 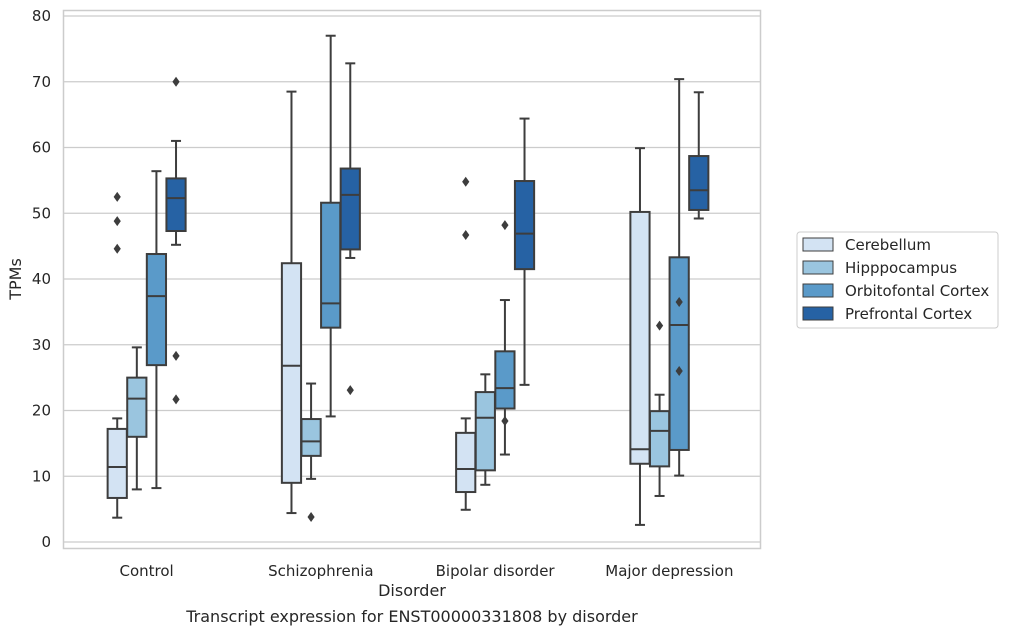 I want to click on x-tick-label: Control, so click(x=147, y=571).